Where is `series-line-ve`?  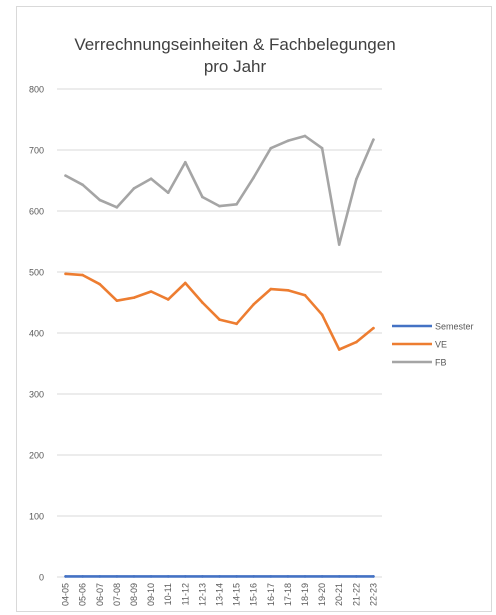
series-line-ve is located at coordinates (219, 311).